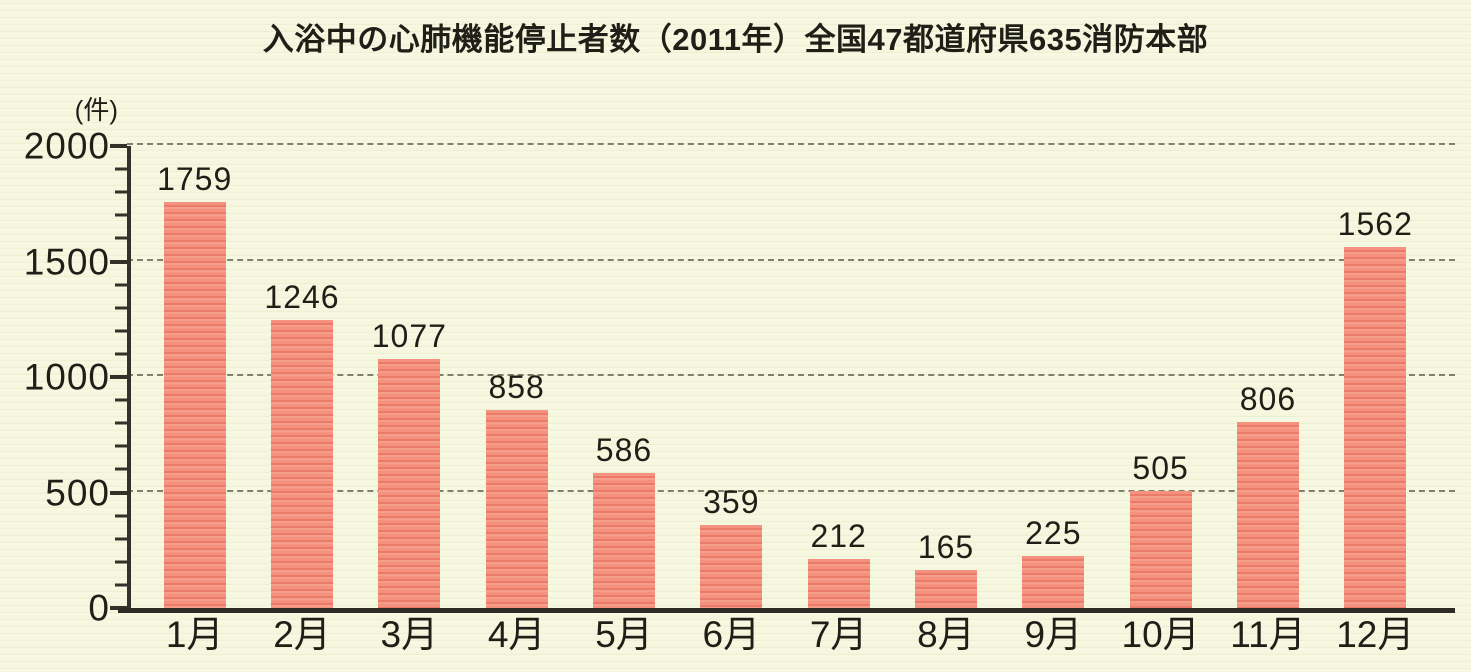 The width and height of the screenshot is (1471, 672). Describe the element at coordinates (99, 608) in the screenshot. I see `y-tick-label-0: 0` at that location.